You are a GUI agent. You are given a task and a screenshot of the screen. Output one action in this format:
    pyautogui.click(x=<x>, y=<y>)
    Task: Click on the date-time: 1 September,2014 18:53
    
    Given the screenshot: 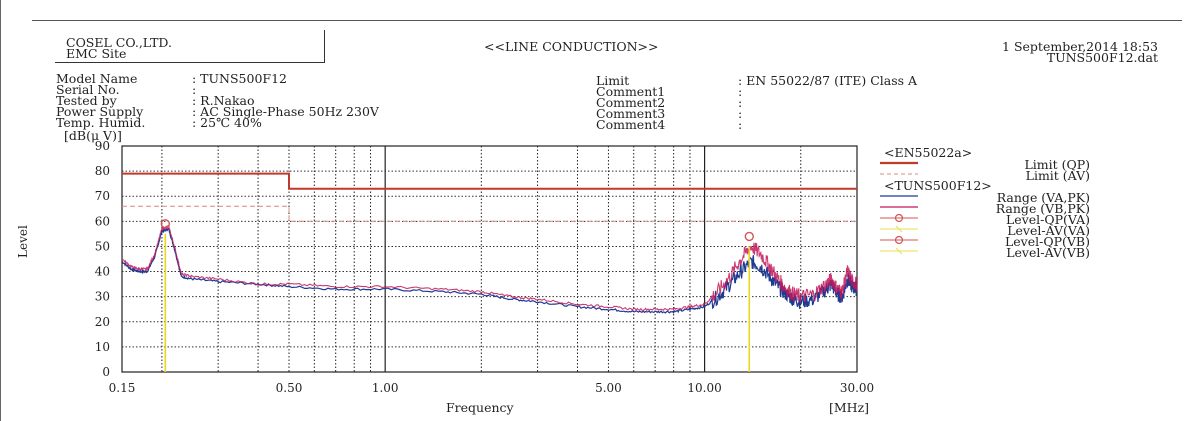 What is the action you would take?
    pyautogui.click(x=1080, y=46)
    